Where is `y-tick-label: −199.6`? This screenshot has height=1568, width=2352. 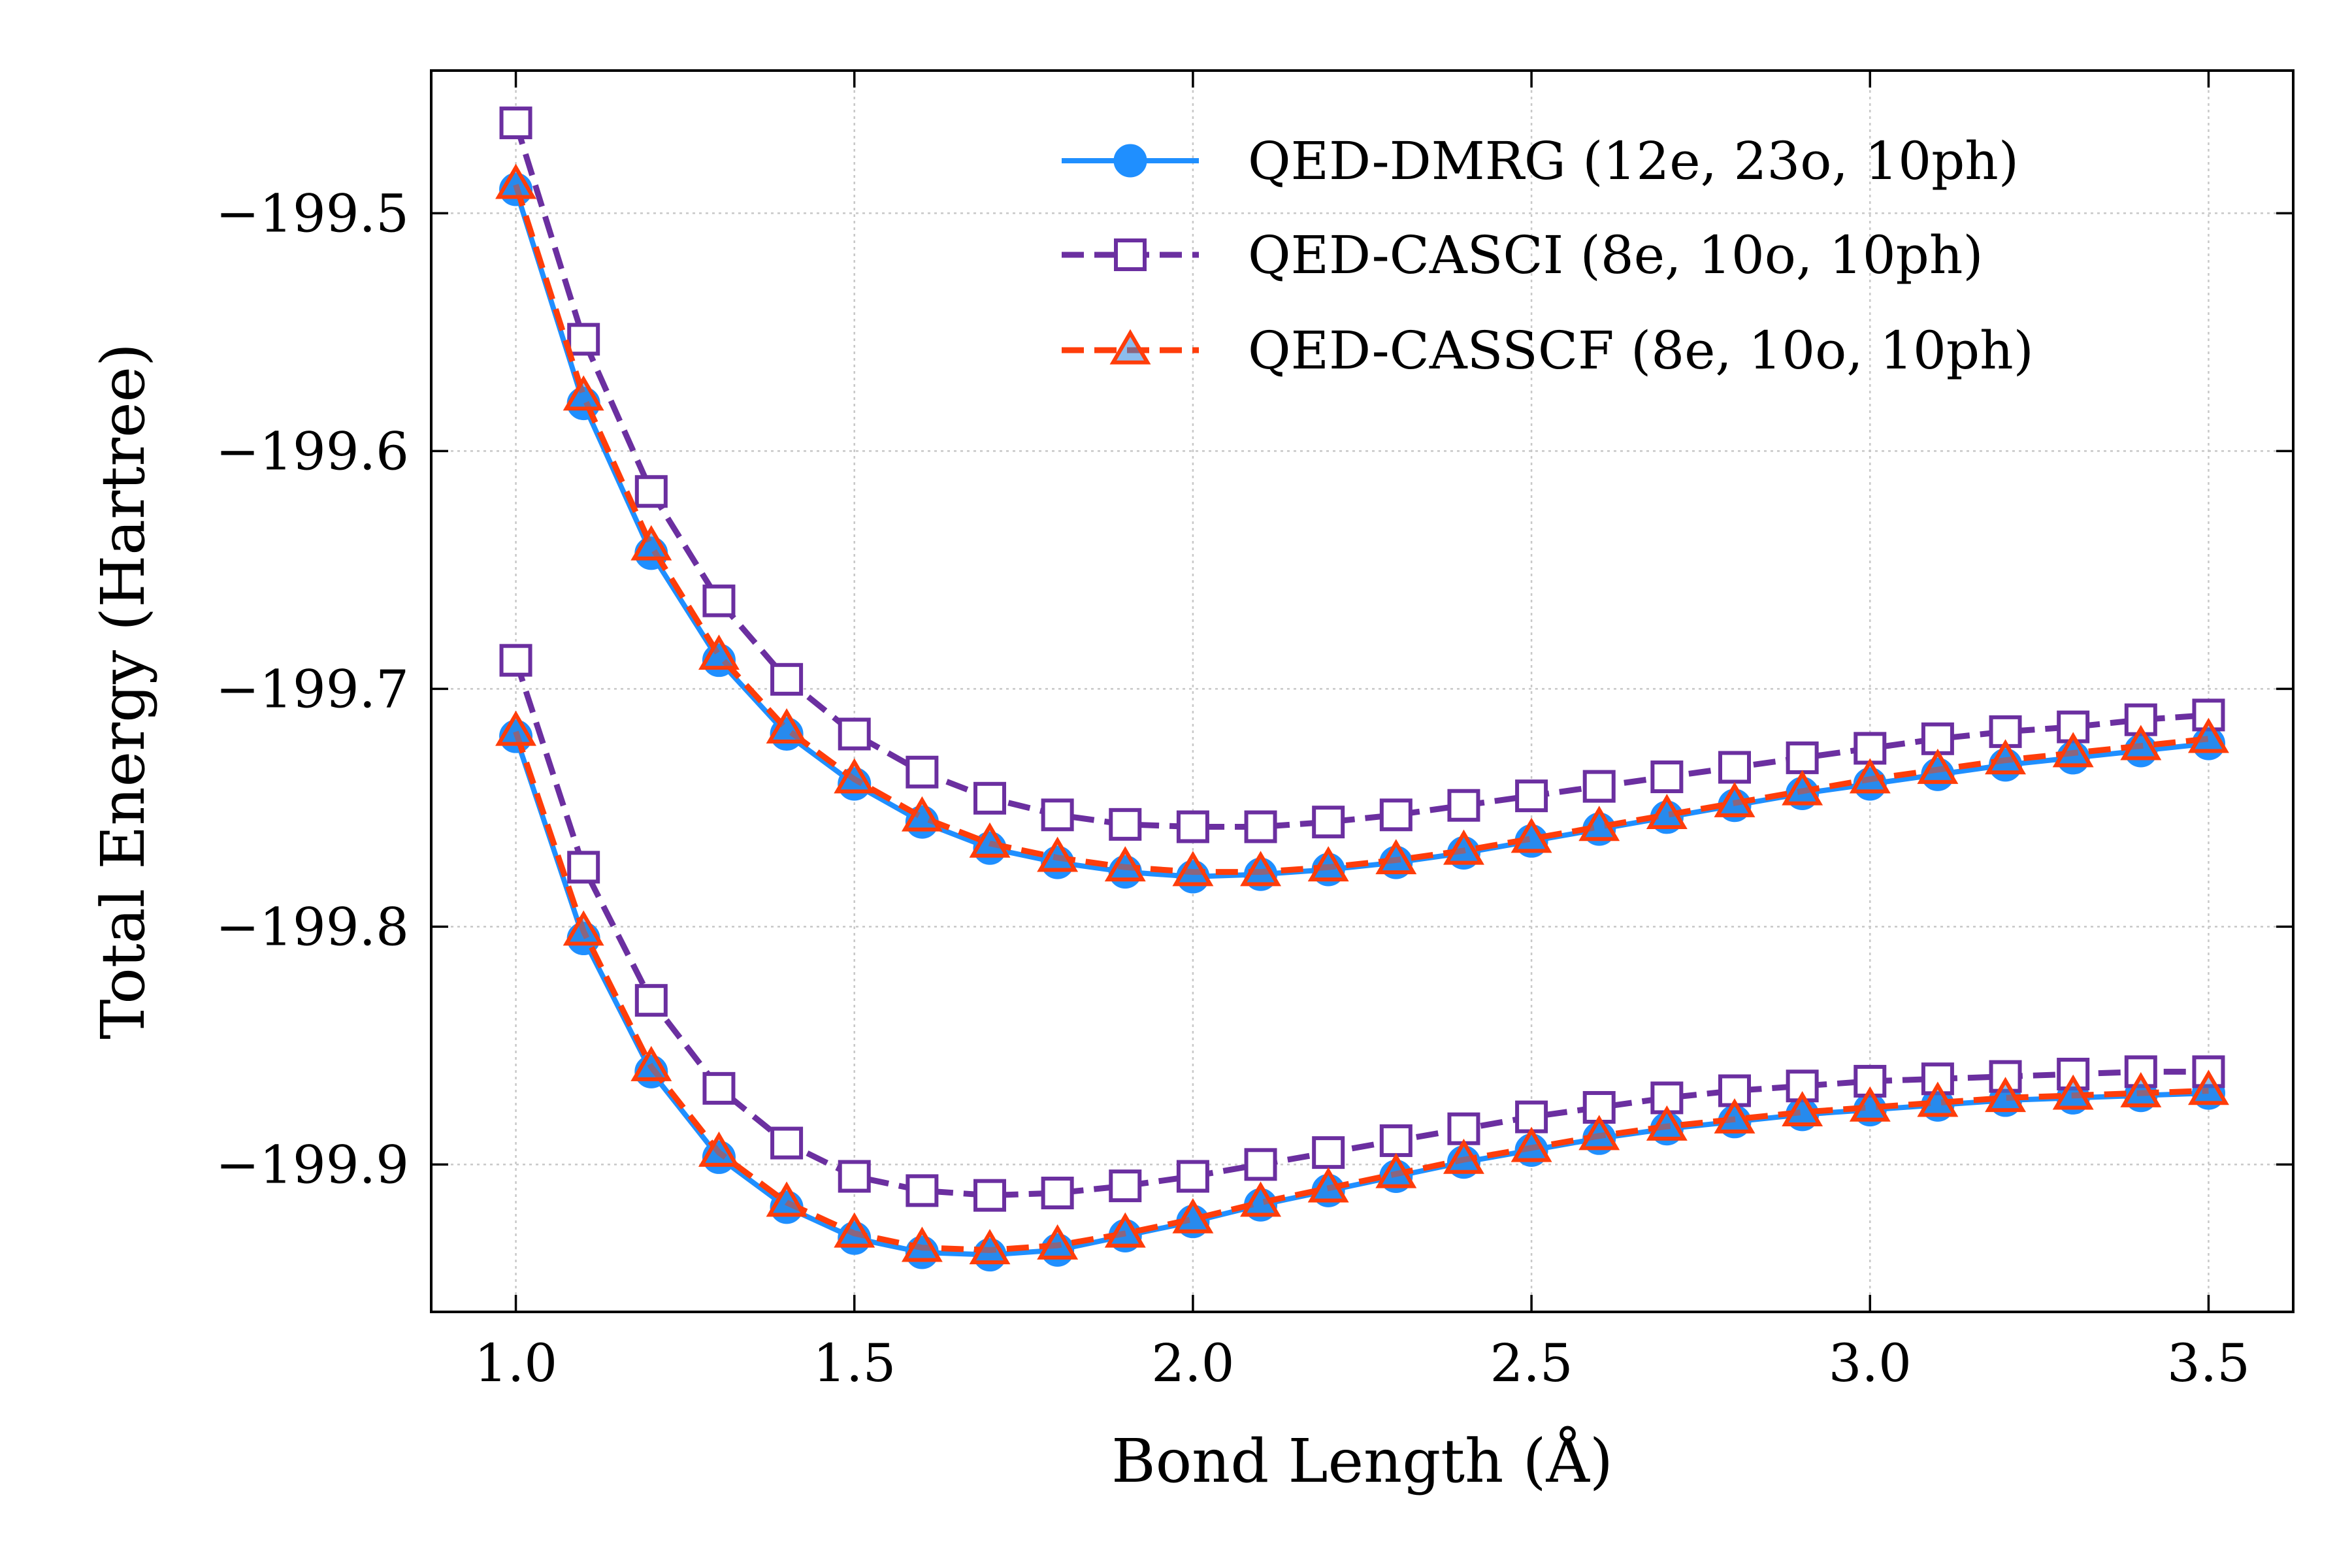
y-tick-label: −199.6 is located at coordinates (312, 451).